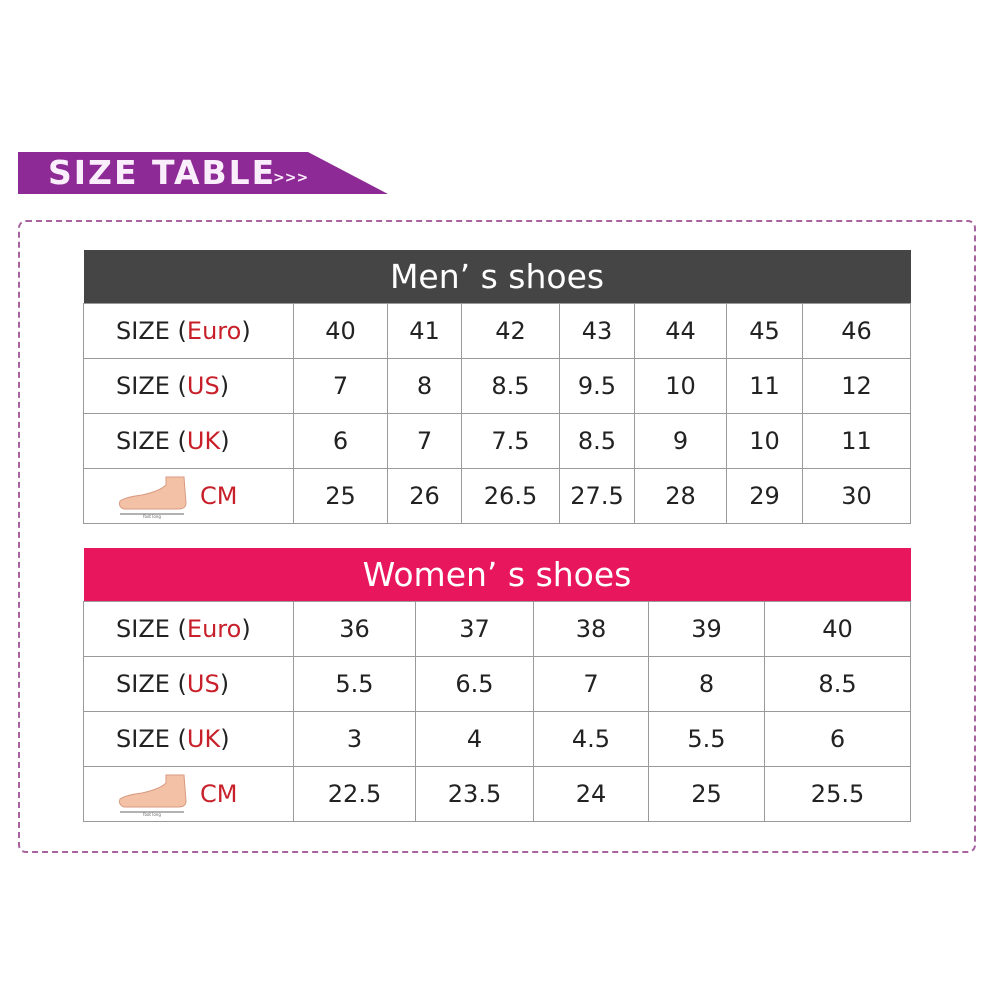 Image resolution: width=1000 pixels, height=1000 pixels. I want to click on women-table-title: Women’ s shoes, so click(497, 575).